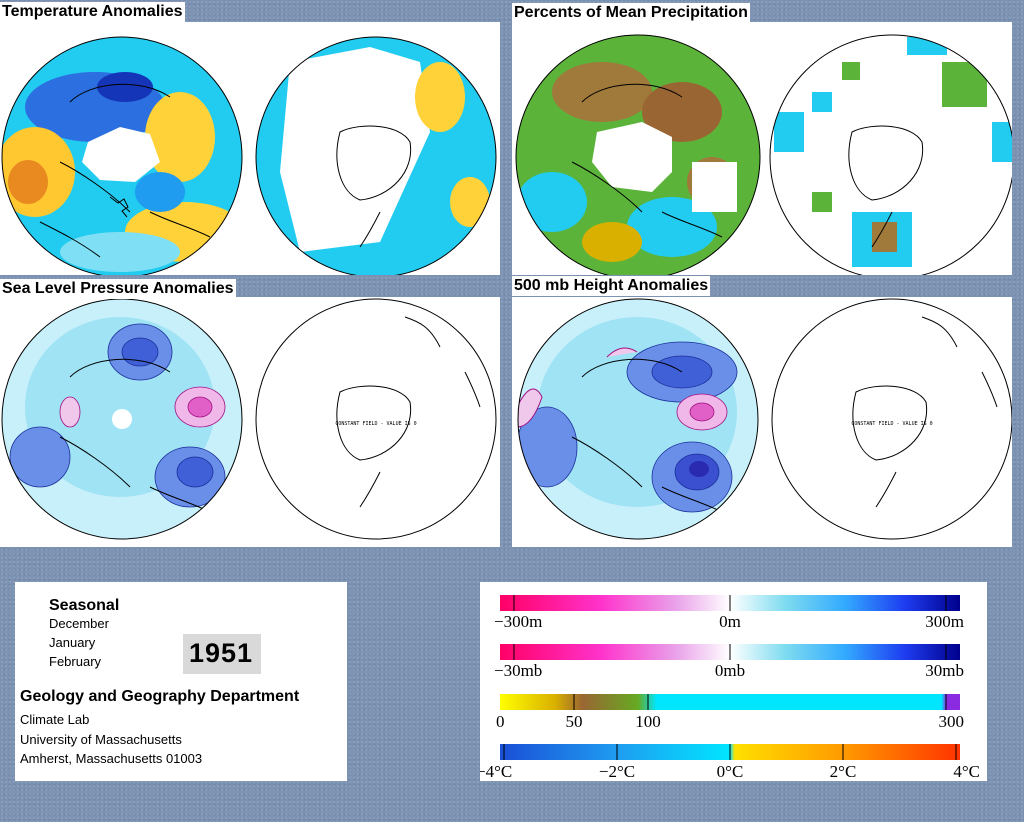 The image size is (1024, 822). What do you see at coordinates (730, 621) in the screenshot?
I see `height-legend-mid: 0m` at bounding box center [730, 621].